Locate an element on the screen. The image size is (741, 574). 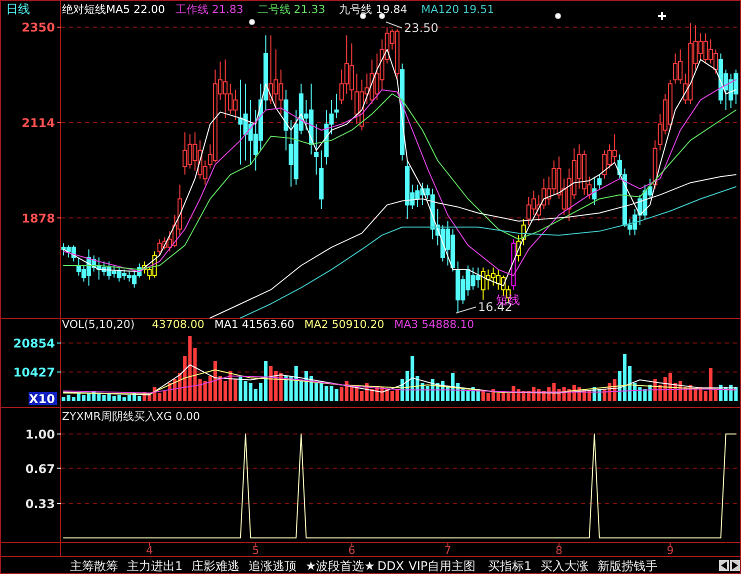
text: 工作线 21.83 is located at coordinates (209, 9).